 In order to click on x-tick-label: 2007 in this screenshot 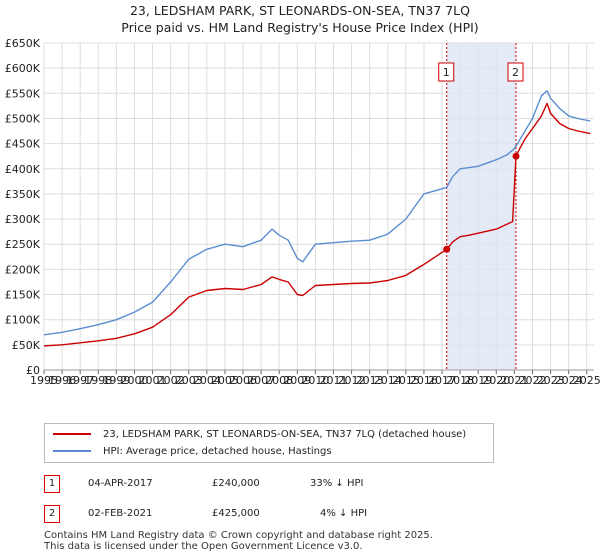, I will do `click(261, 380)`.